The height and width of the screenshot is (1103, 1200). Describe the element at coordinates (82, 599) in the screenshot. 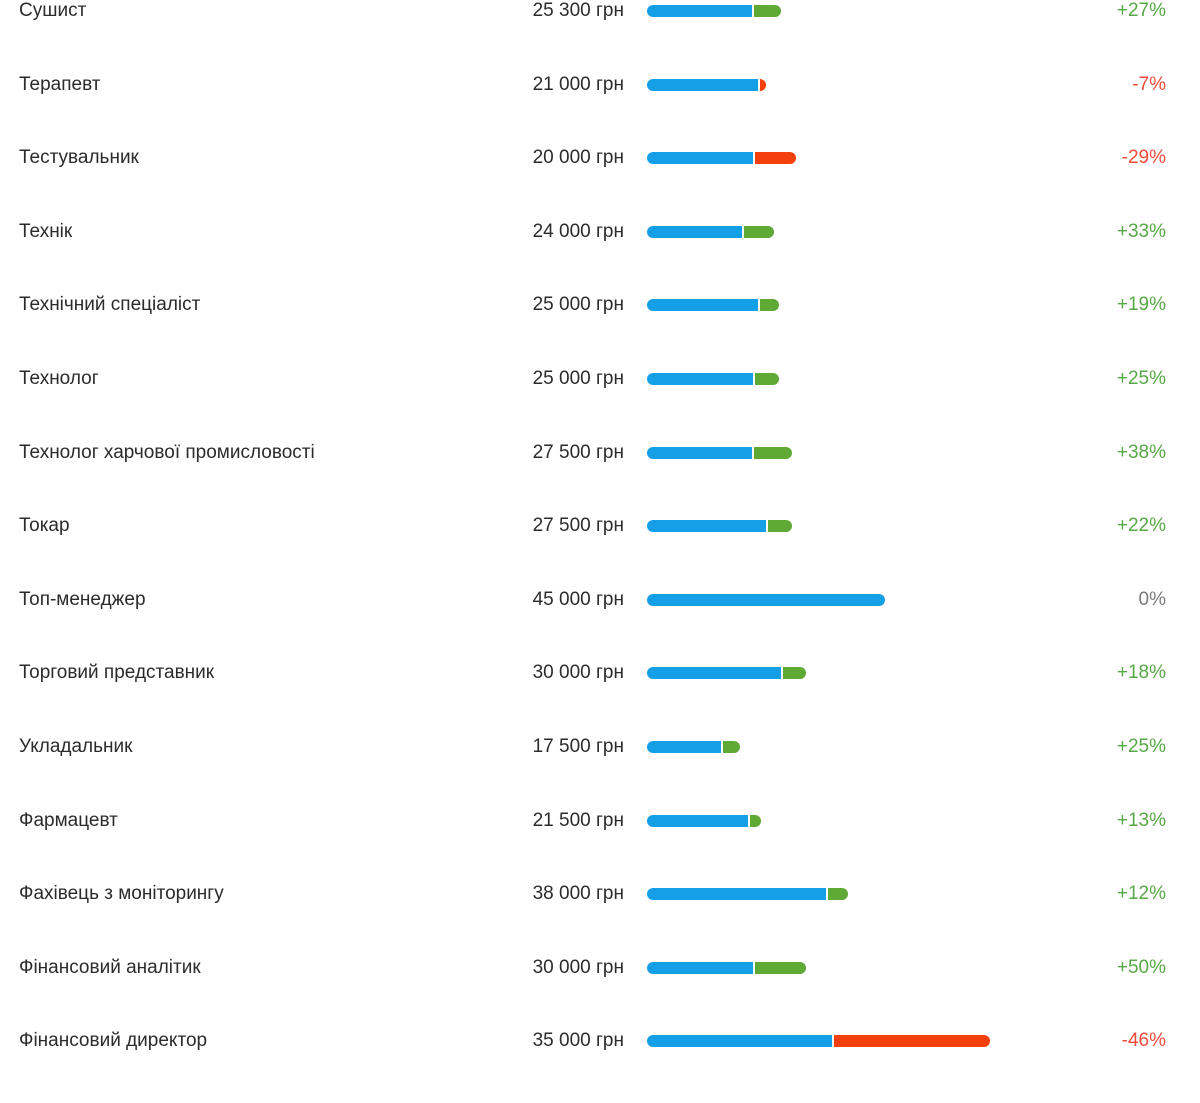

I see `profession-title: Топ-менеджер` at that location.